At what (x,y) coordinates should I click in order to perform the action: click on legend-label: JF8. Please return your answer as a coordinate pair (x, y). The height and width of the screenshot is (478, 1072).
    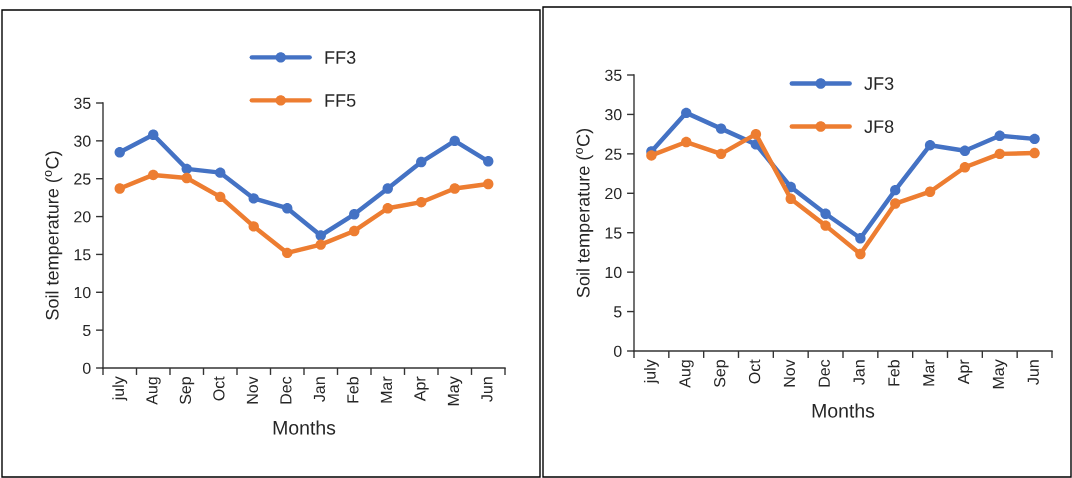
    Looking at the image, I should click on (879, 126).